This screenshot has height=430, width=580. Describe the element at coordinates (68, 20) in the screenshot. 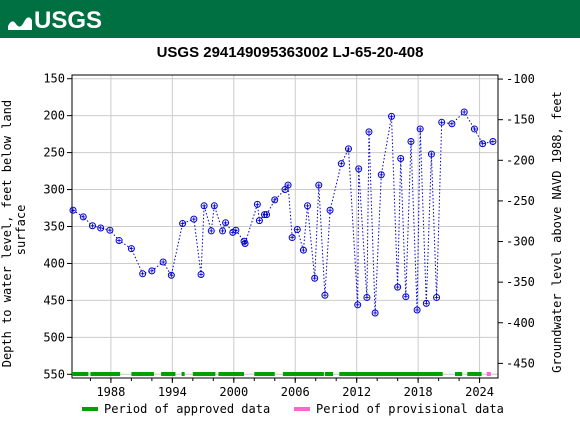

I see `logo-text: USGS` at that location.